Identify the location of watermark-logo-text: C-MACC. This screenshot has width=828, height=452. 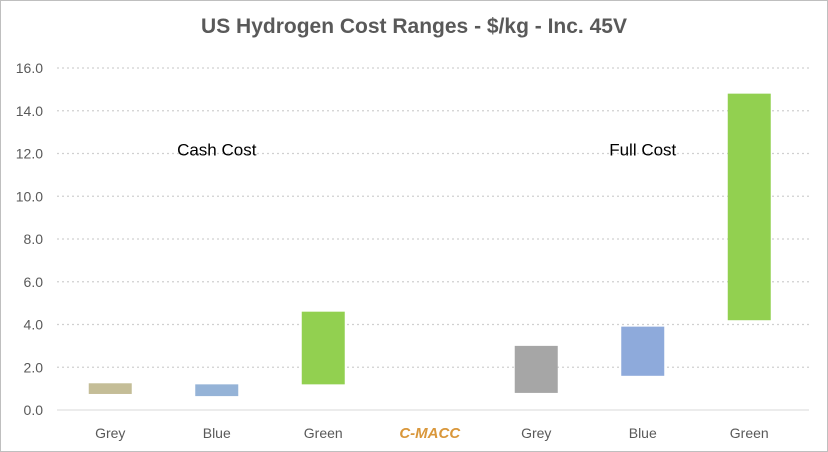
(430, 433).